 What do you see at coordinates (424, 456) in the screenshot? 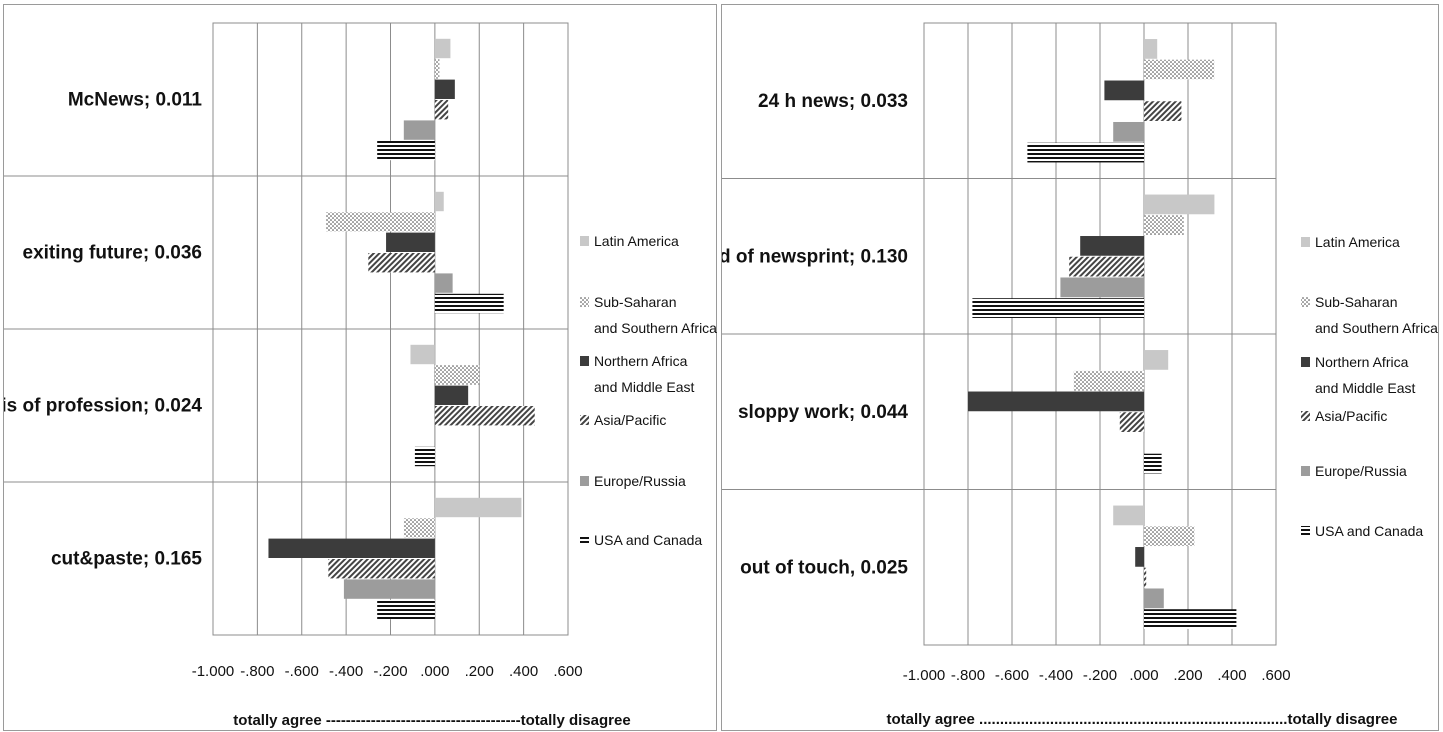
I see `left-chart-bar-crisis-of-profession-0-024-usa-and-canada` at bounding box center [424, 456].